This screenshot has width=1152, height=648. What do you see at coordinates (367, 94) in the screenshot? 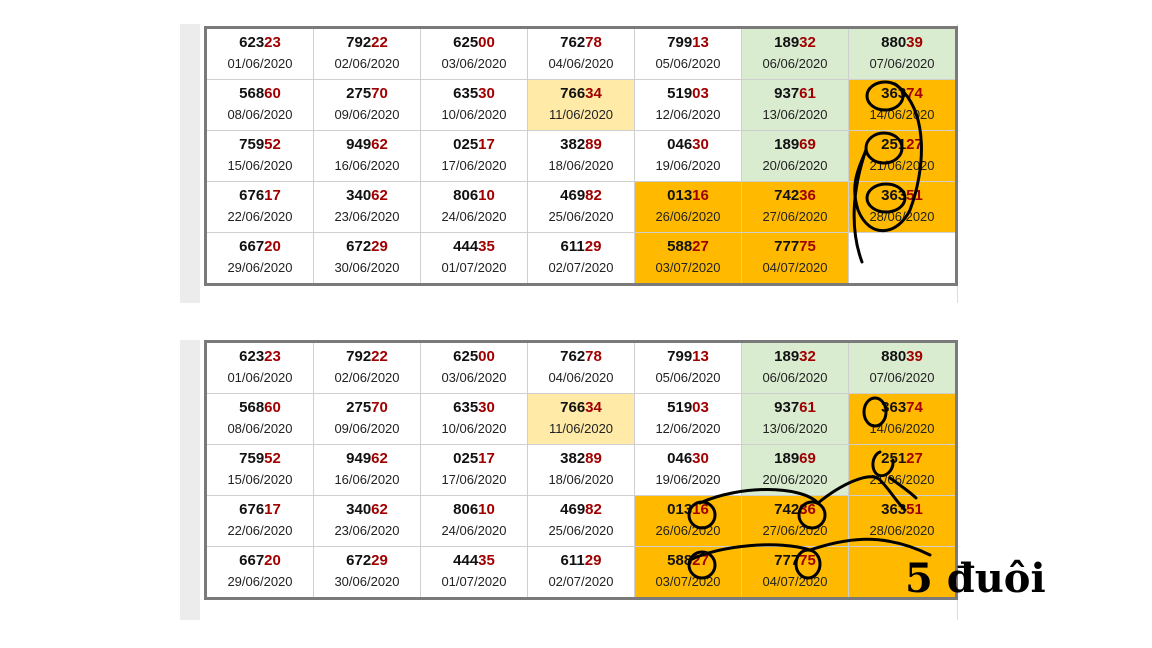
I see `result-number: 27570` at bounding box center [367, 94].